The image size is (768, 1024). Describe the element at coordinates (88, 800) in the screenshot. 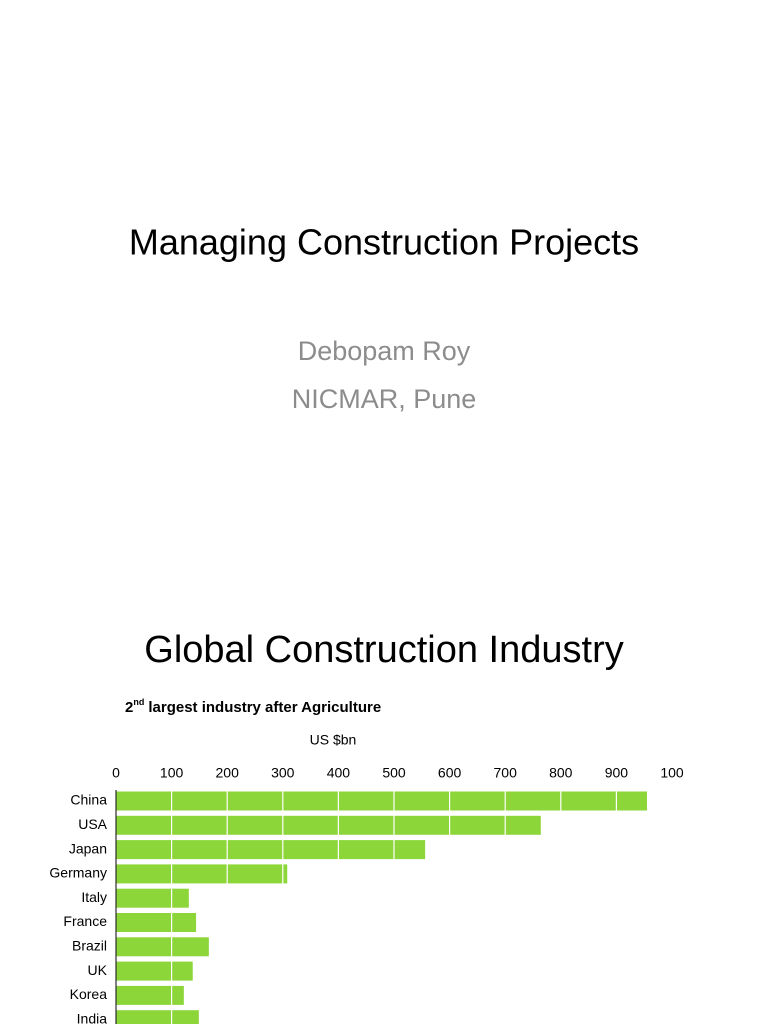

I see `y-tick-label: China` at that location.